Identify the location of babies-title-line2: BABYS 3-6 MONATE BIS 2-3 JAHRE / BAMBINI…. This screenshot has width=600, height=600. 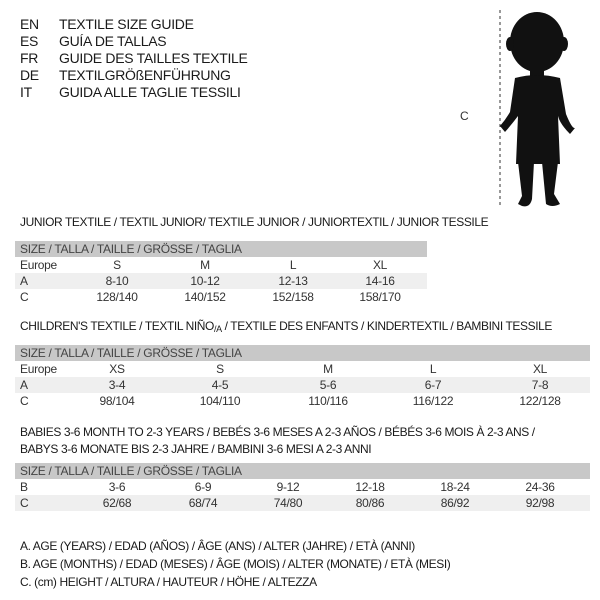
(196, 449).